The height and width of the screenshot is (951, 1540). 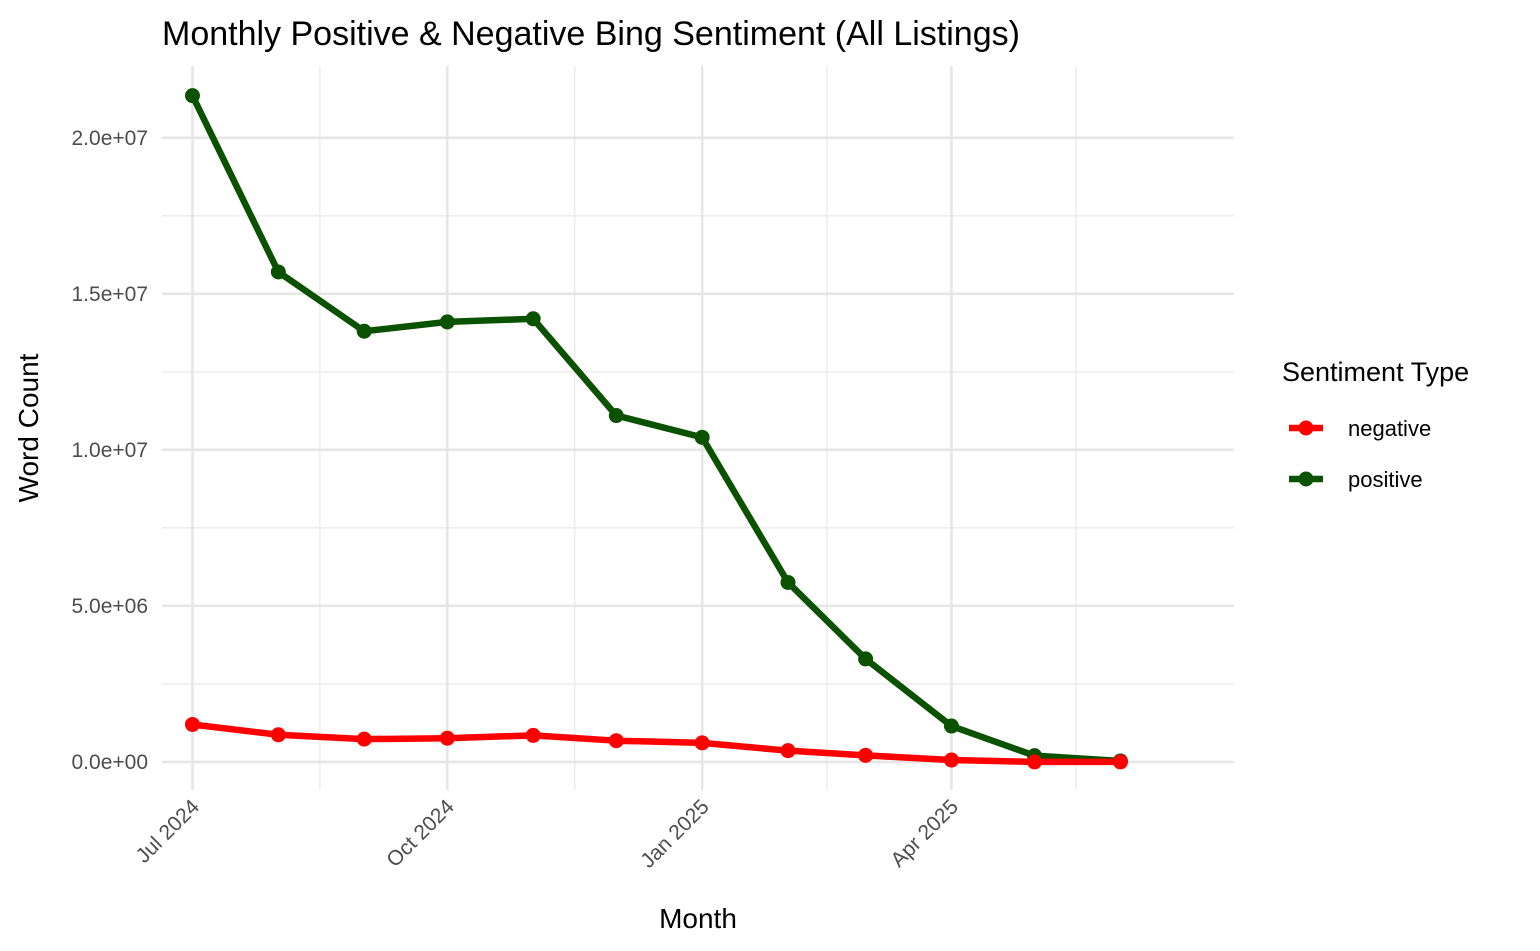 I want to click on legend-label-positive: positive, so click(x=1385, y=479).